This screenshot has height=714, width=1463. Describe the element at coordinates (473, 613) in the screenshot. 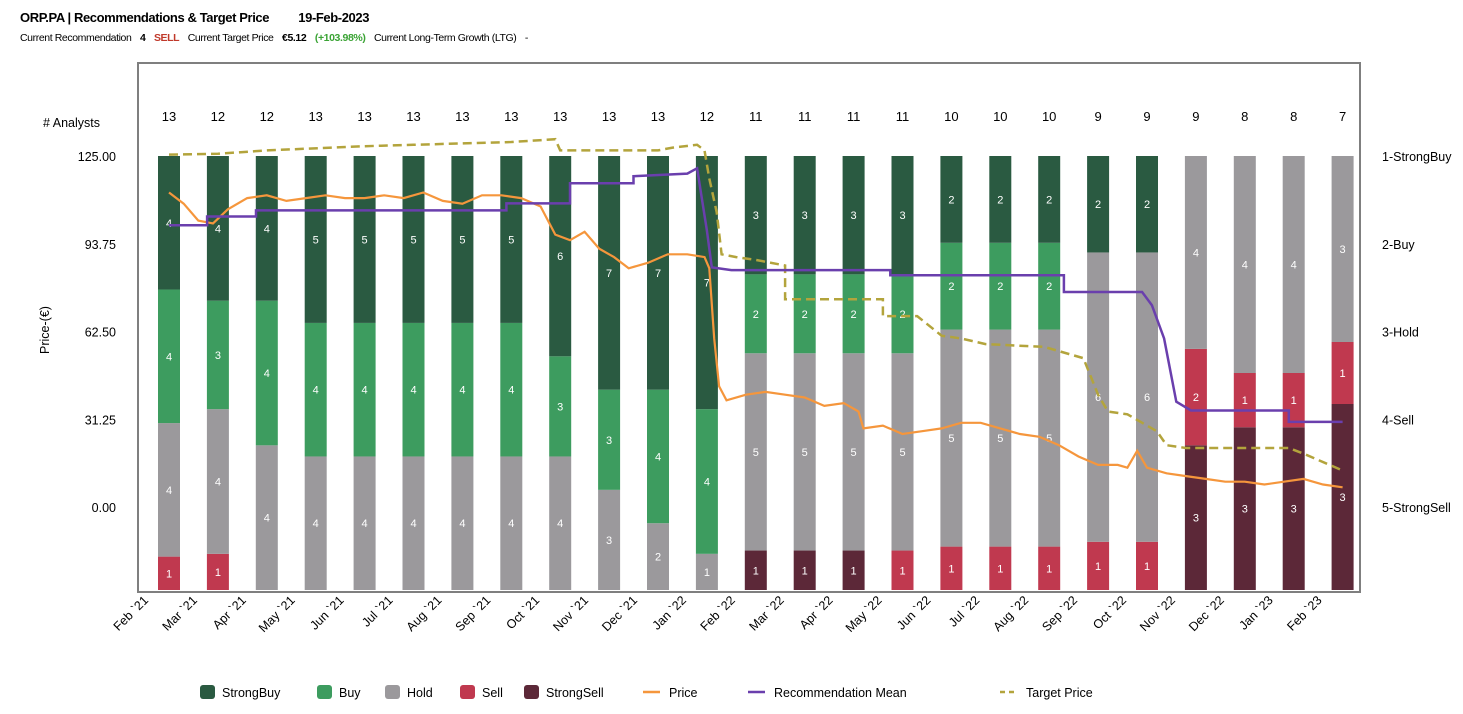

I see `x-tick-label: Sep `21` at that location.